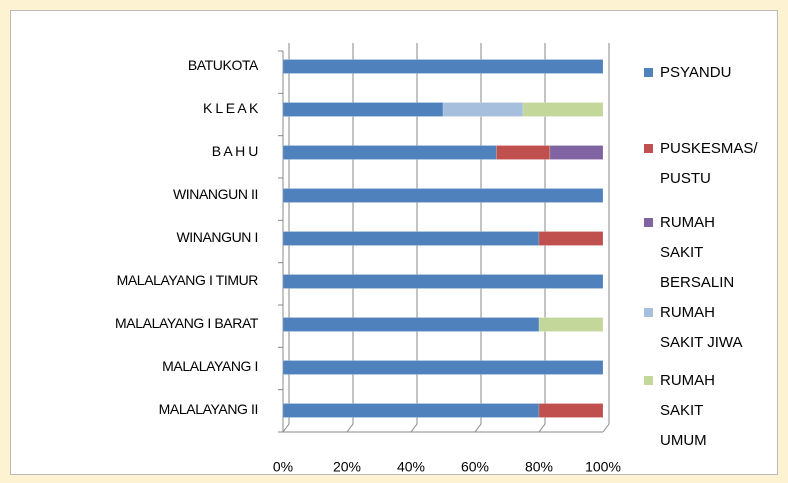 This screenshot has width=788, height=483. I want to click on legend-entry: PUSKESMAS/ PUSTU, so click(707, 164).